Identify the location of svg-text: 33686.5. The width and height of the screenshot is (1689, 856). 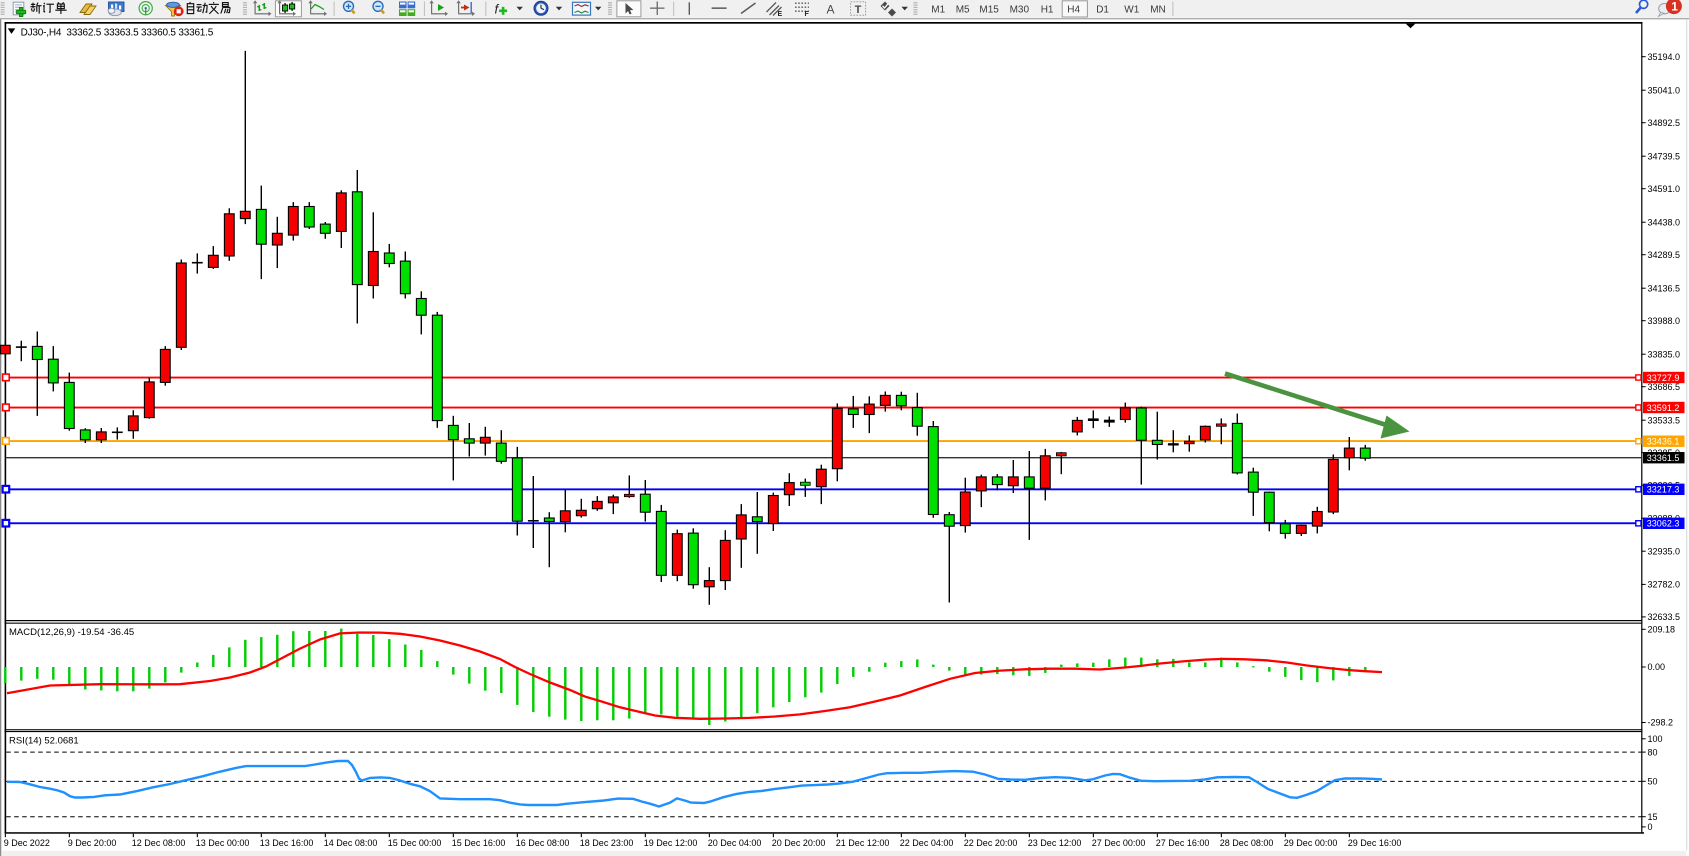
(1664, 387).